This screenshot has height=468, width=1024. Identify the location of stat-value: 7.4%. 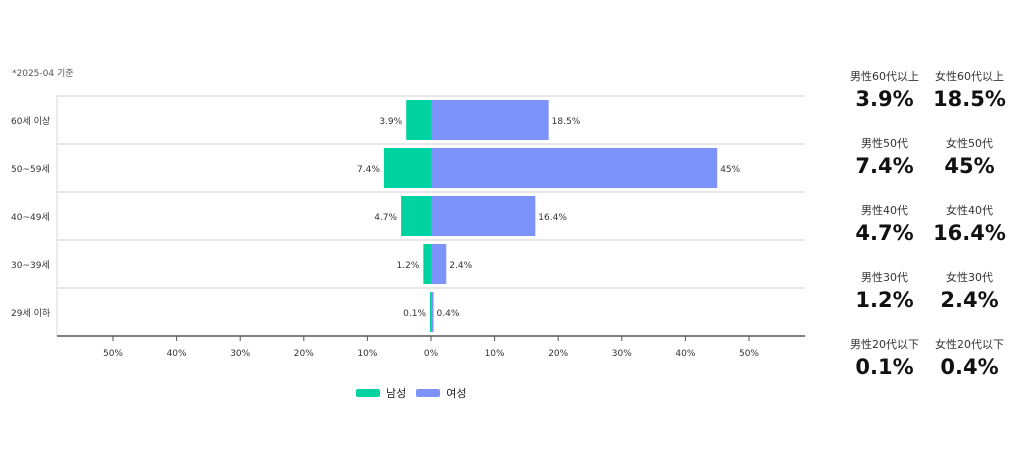
(884, 166).